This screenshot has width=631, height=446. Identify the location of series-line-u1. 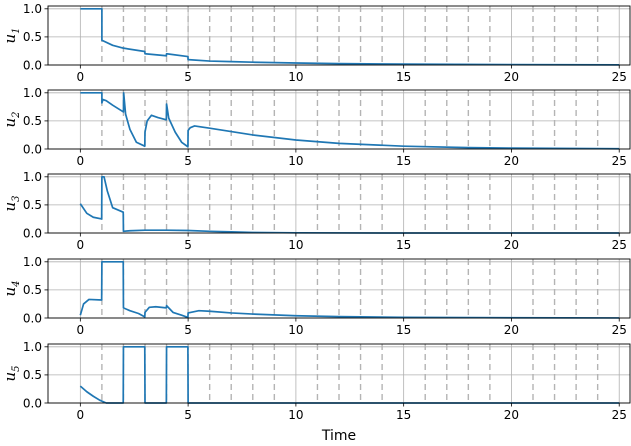
(350, 36).